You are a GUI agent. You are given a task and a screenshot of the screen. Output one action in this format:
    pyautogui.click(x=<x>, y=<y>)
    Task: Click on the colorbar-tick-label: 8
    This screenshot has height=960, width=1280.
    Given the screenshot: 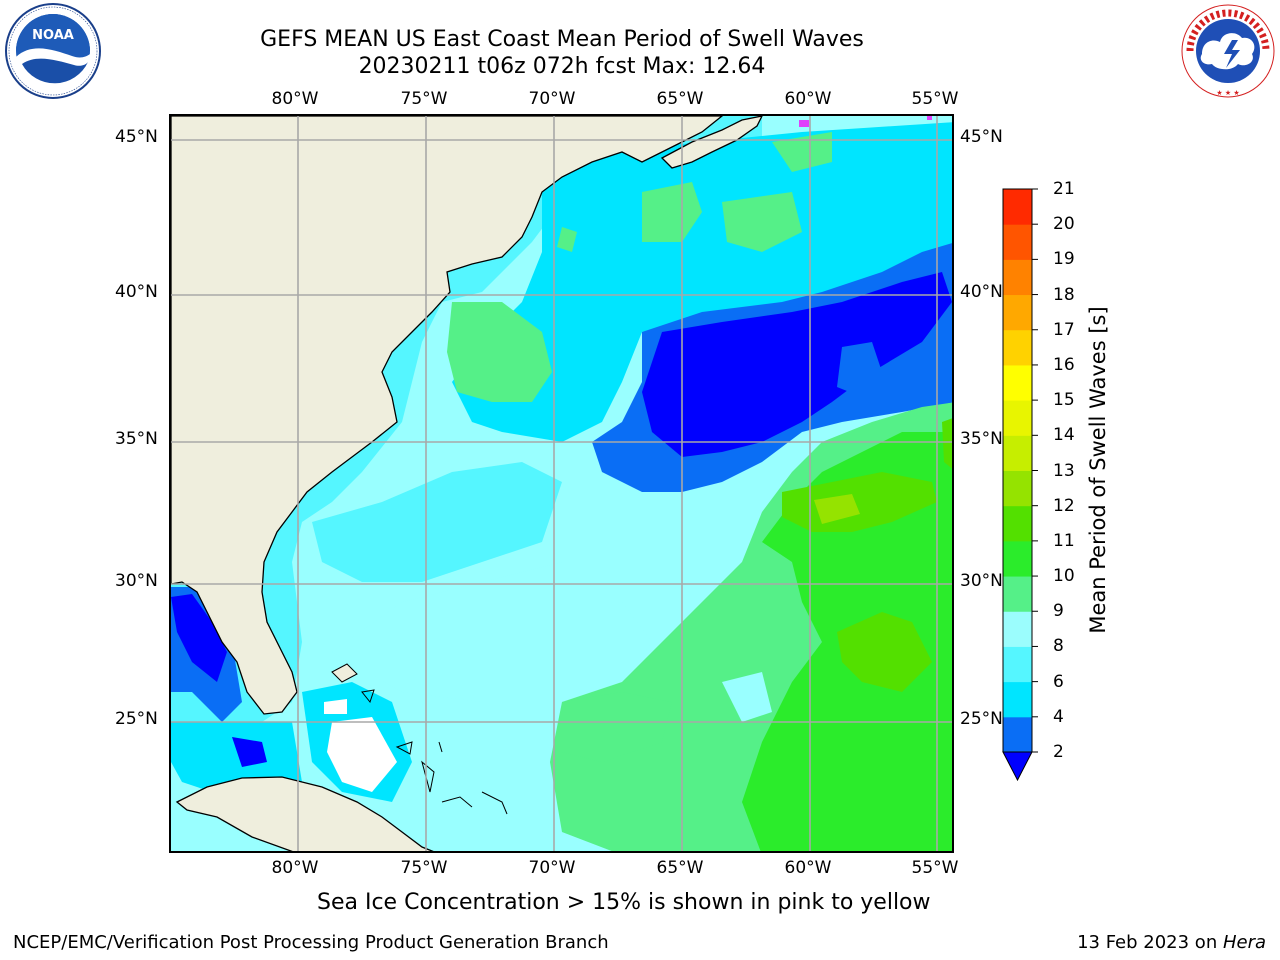 What is the action you would take?
    pyautogui.click(x=1058, y=646)
    